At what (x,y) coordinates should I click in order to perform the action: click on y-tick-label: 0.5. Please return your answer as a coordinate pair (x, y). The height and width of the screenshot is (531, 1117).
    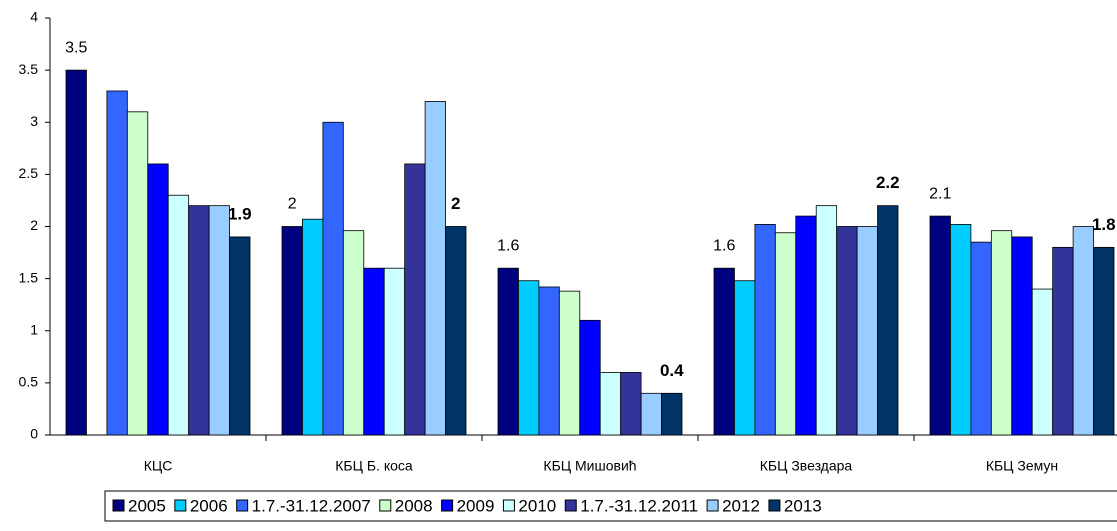
    Looking at the image, I should click on (29, 382).